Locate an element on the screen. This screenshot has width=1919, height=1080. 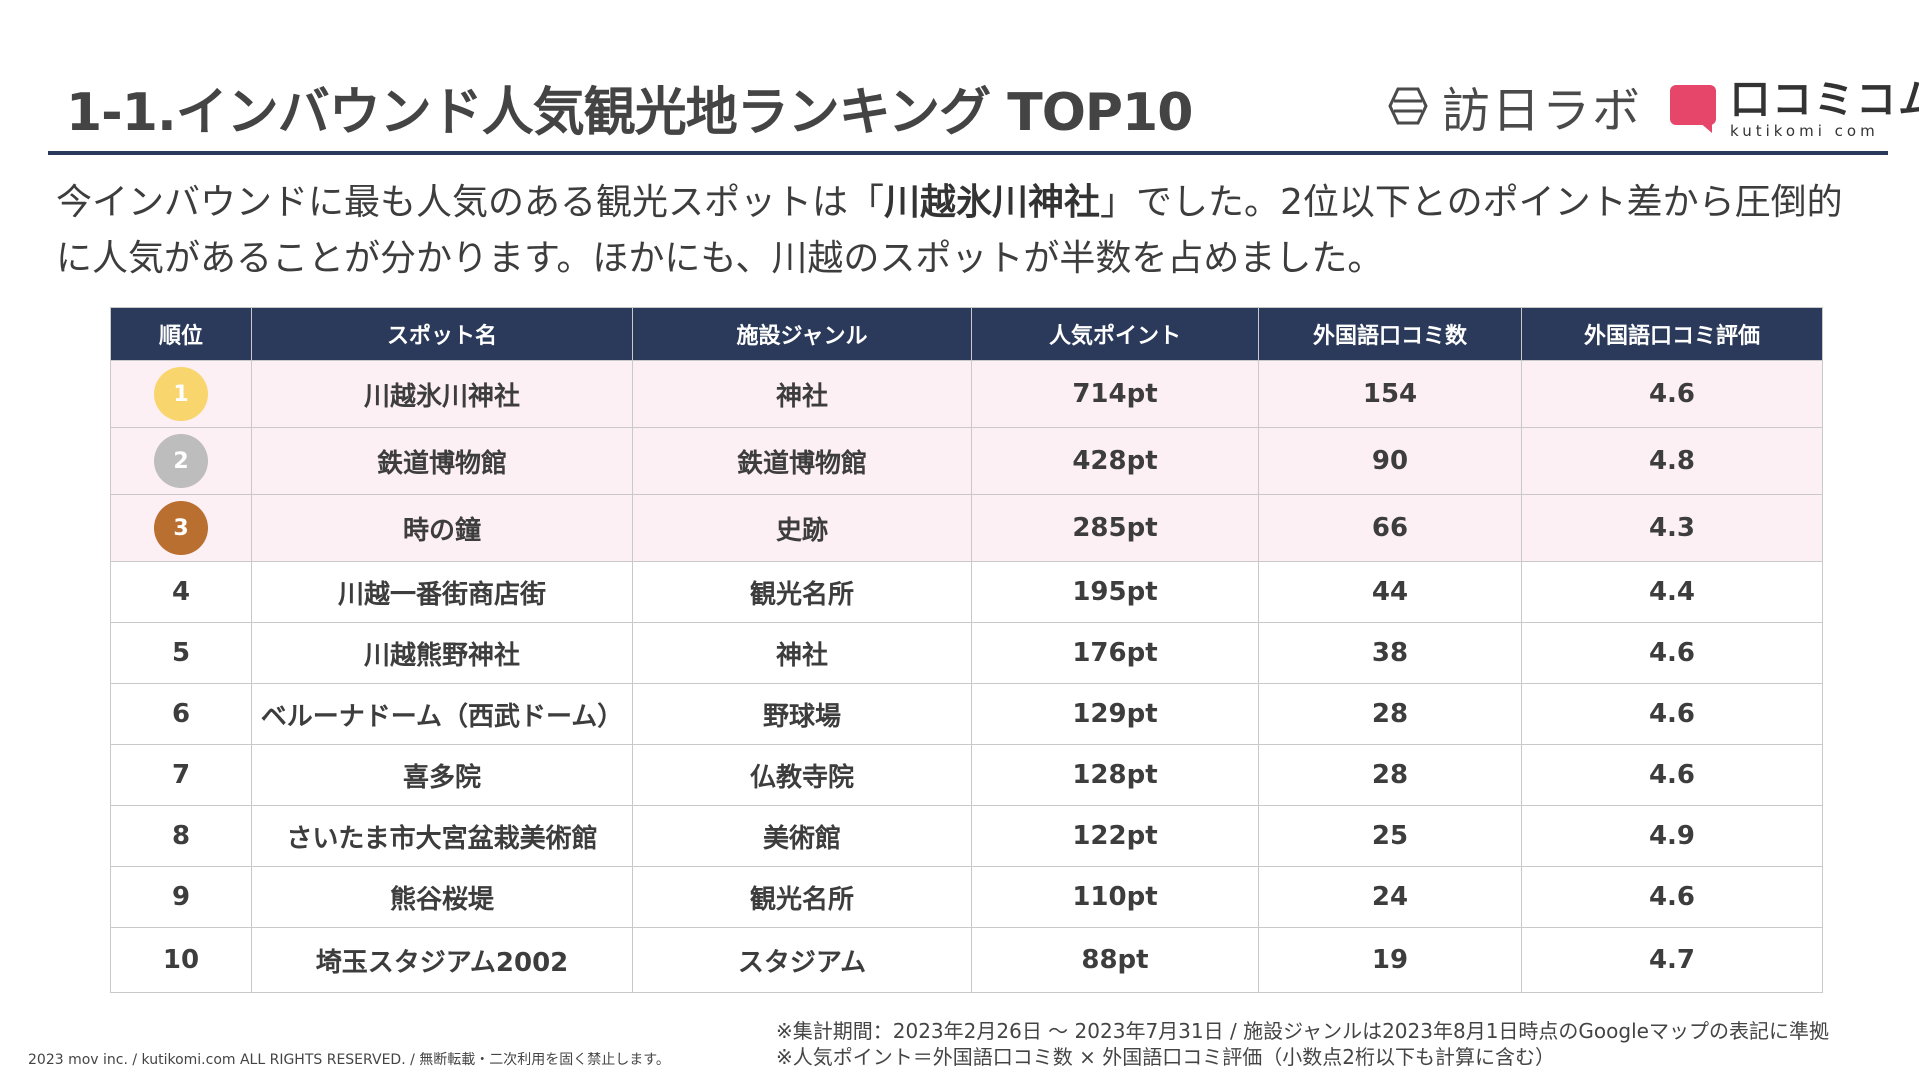
table-header-row: 順位 スポット名 施設ジャンル 人気ポイント 外国語口コミ数 外国語口コミ評価 is located at coordinates (966, 334).